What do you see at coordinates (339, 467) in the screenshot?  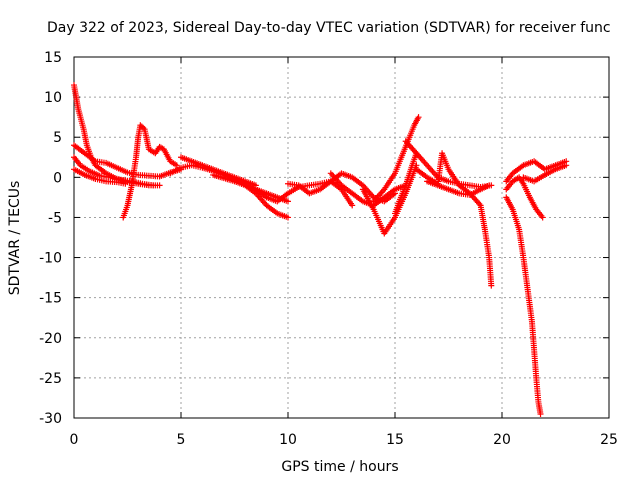 I see `x-axis-label: GPS time / hours` at bounding box center [339, 467].